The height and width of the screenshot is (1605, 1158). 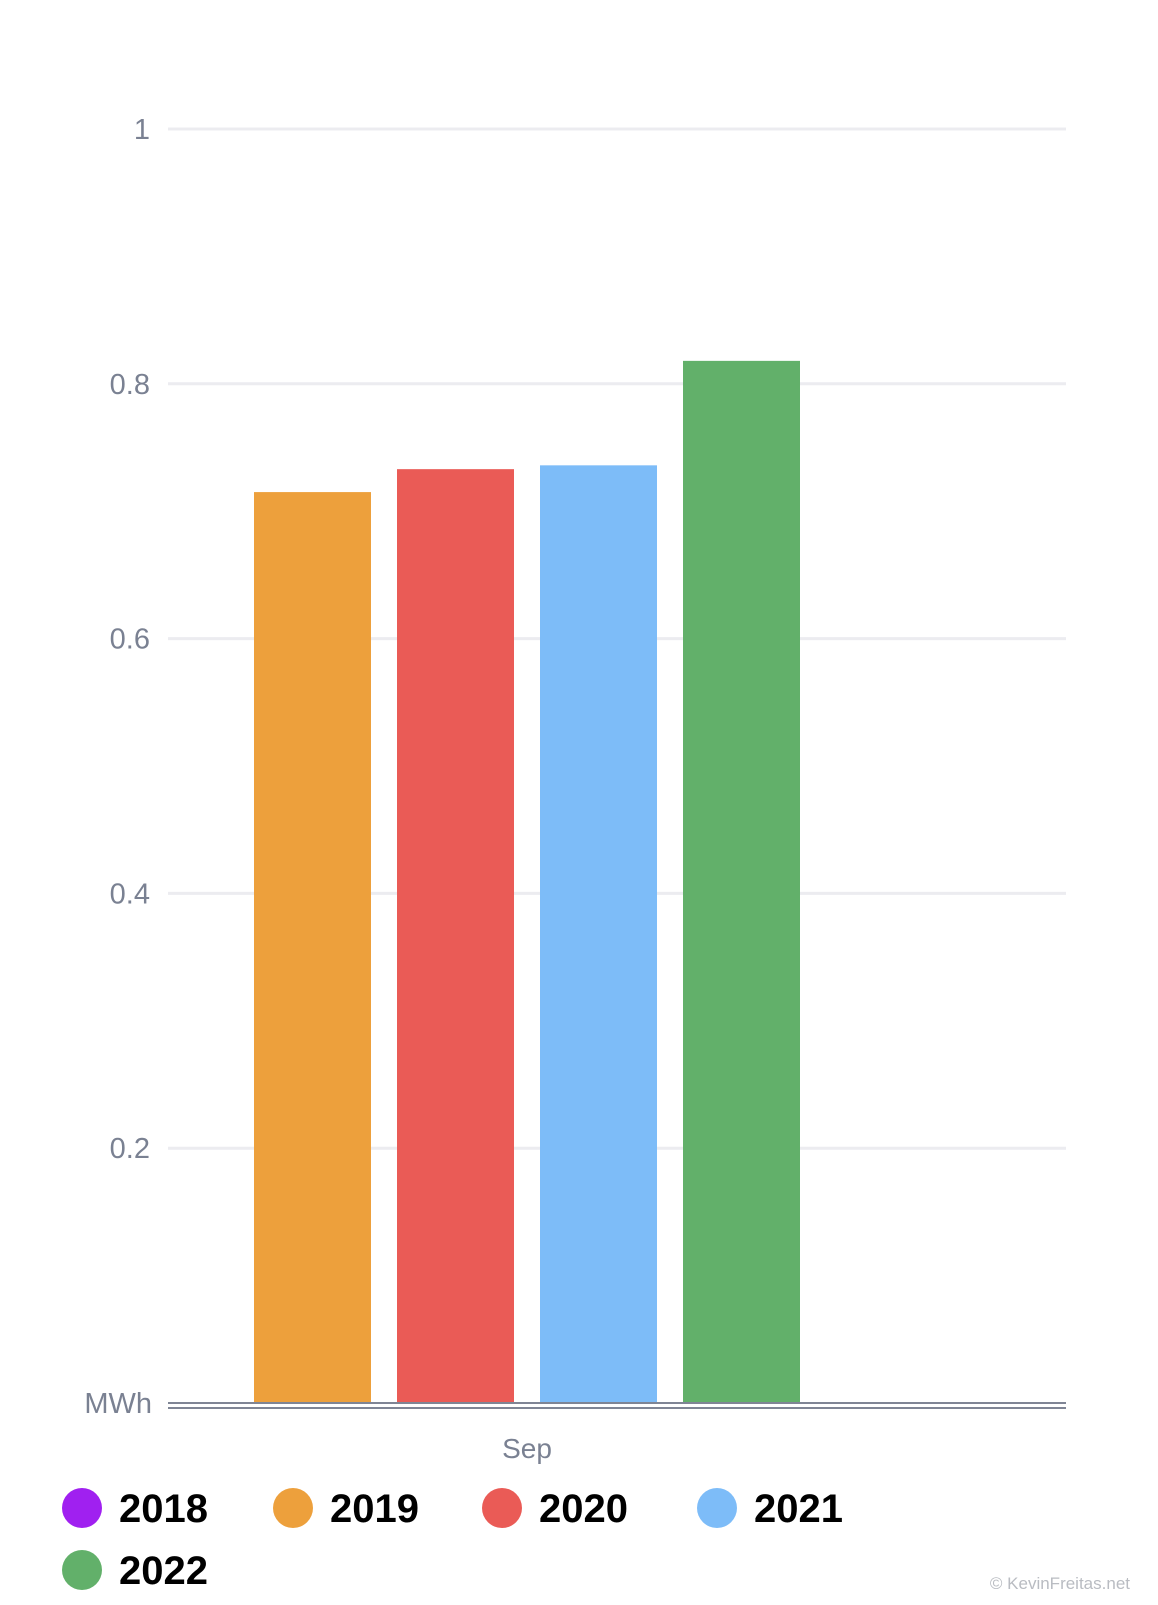 What do you see at coordinates (312, 948) in the screenshot?
I see `bar-2019` at bounding box center [312, 948].